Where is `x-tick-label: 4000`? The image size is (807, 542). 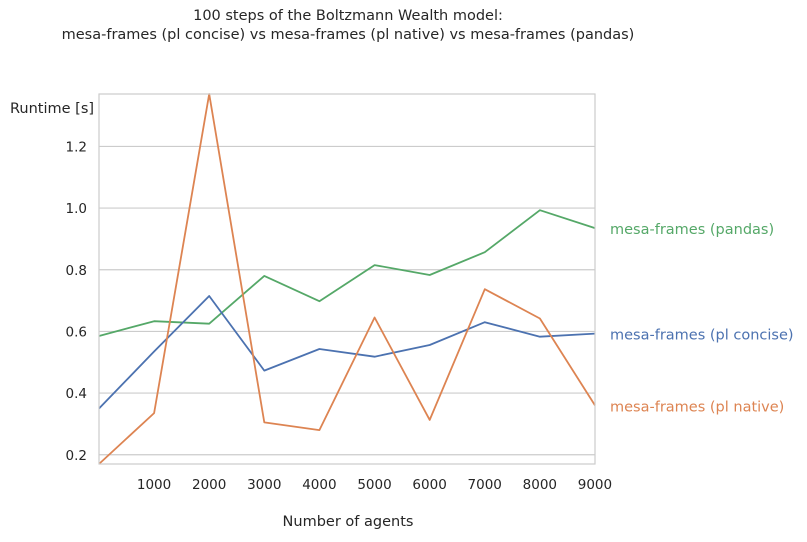
x-tick-label: 4000 is located at coordinates (319, 485).